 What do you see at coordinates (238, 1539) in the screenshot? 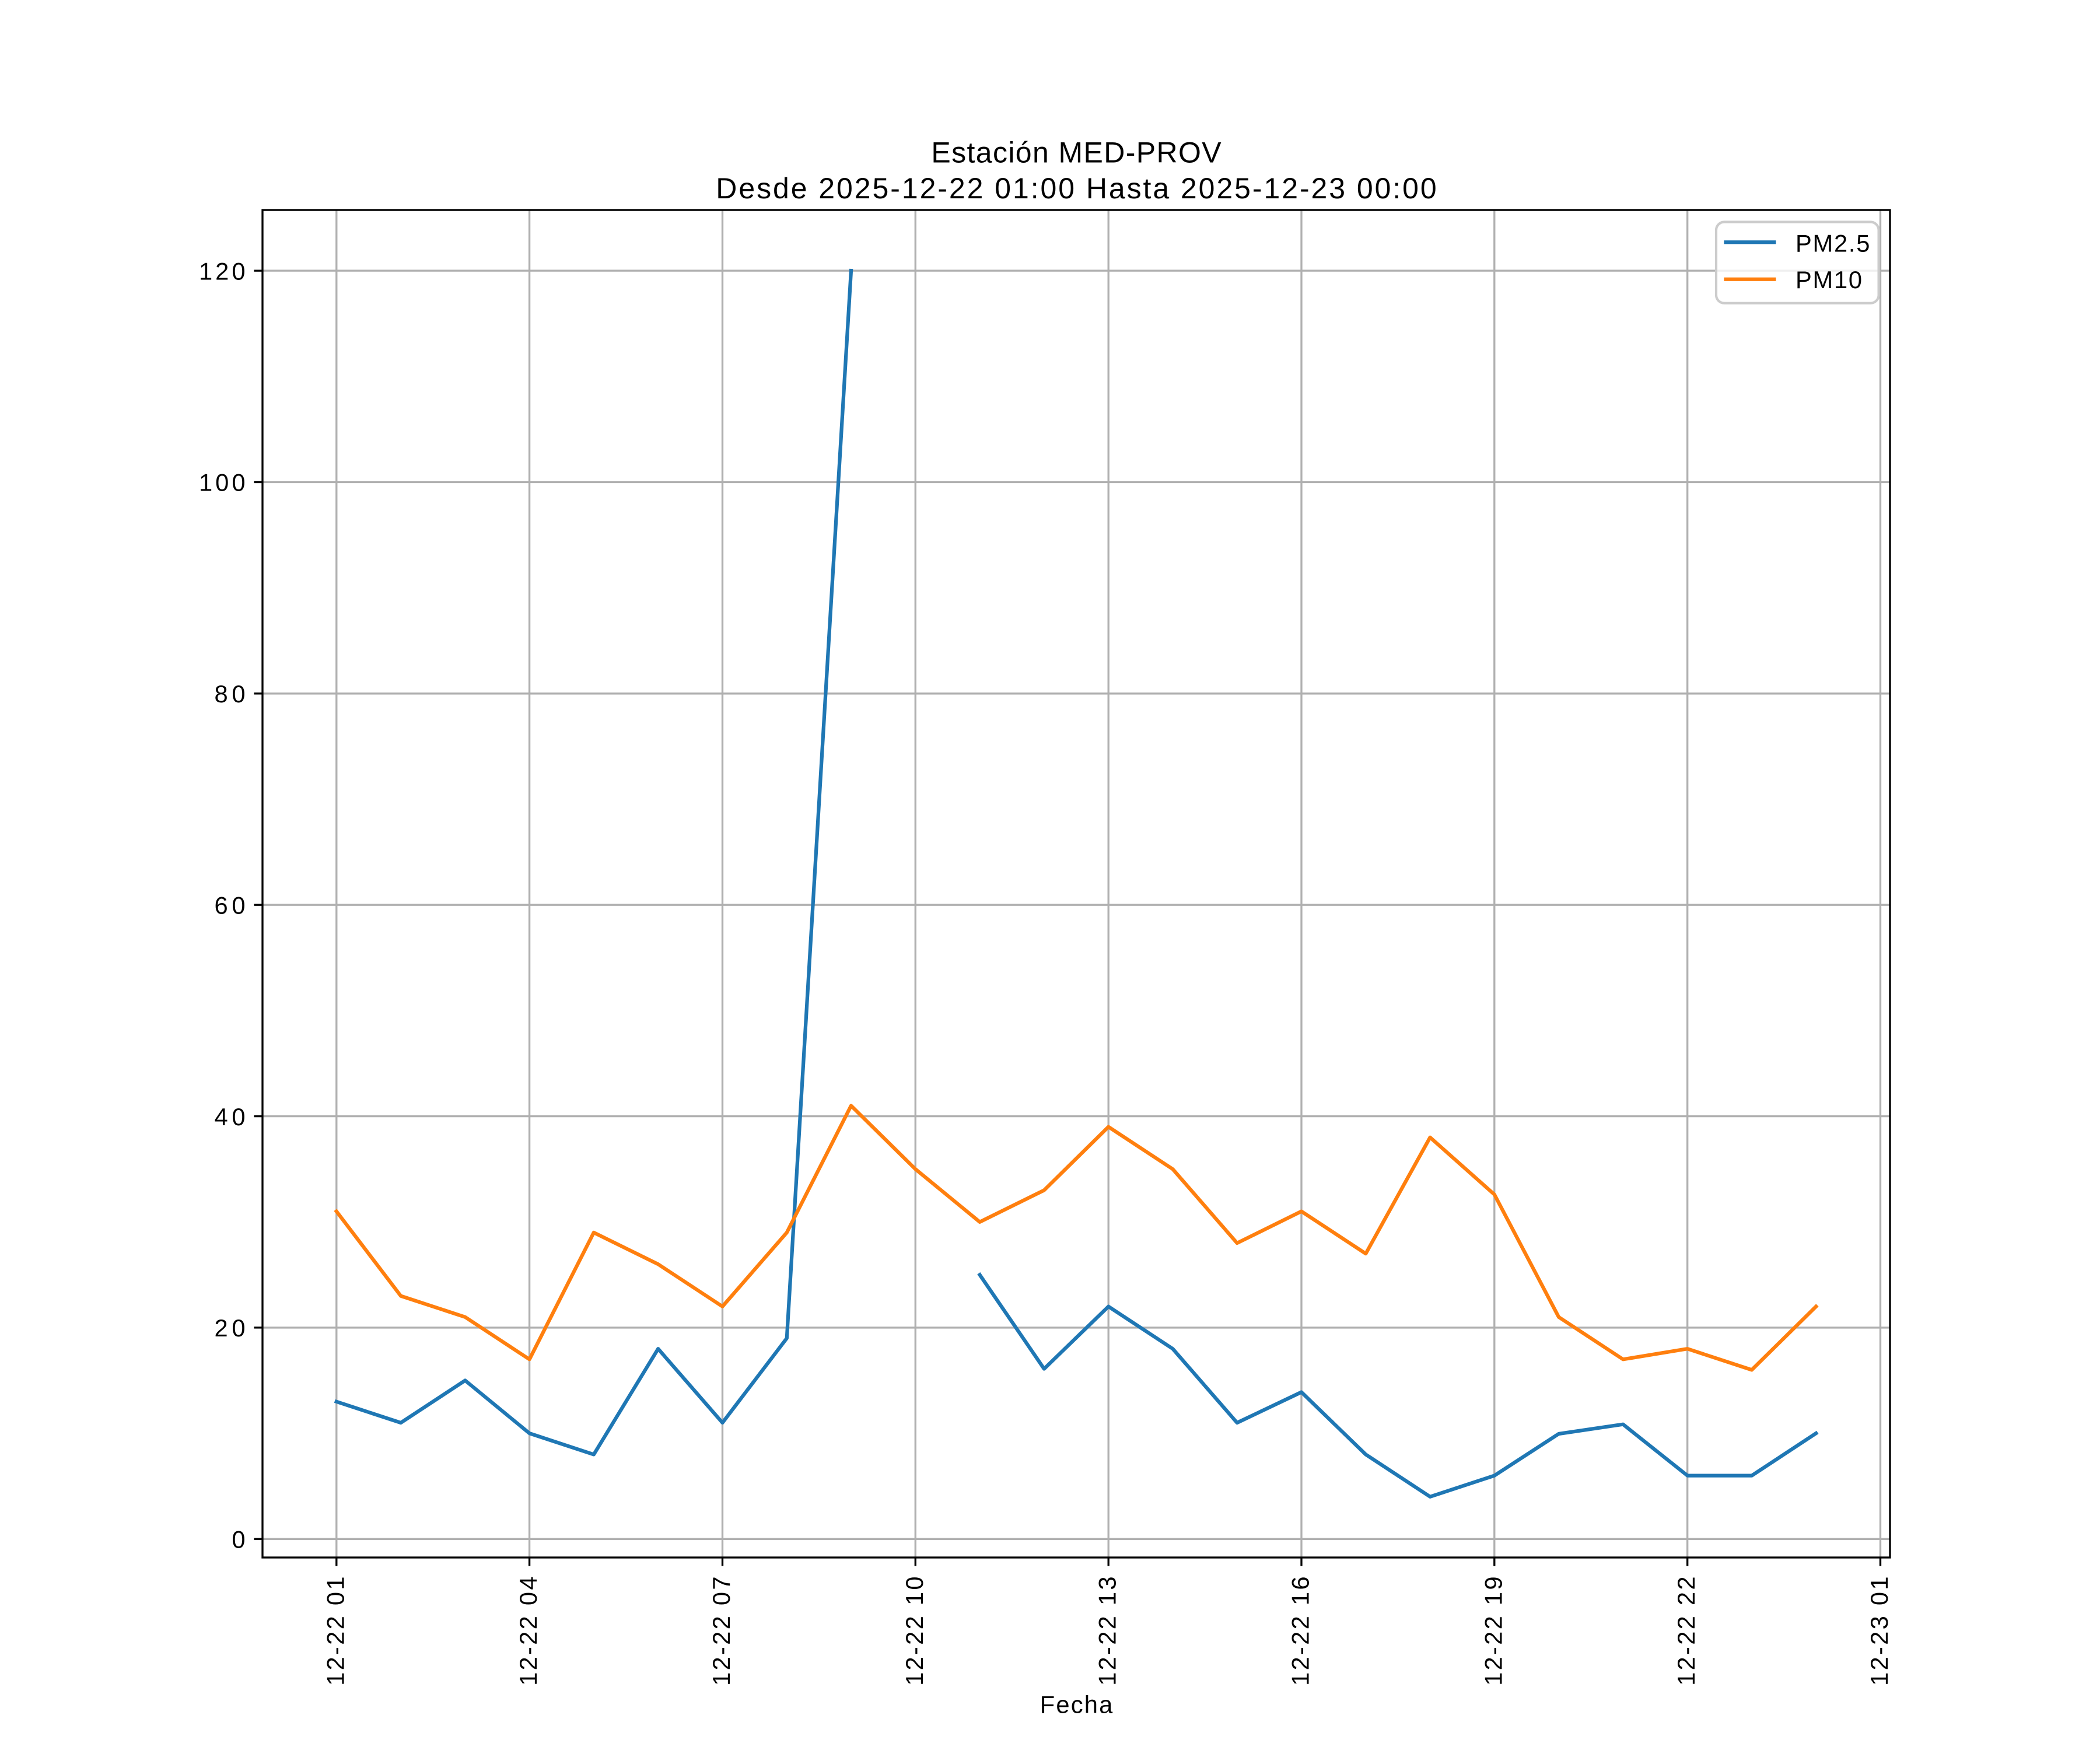
I see `svg-text: 0` at bounding box center [238, 1539].